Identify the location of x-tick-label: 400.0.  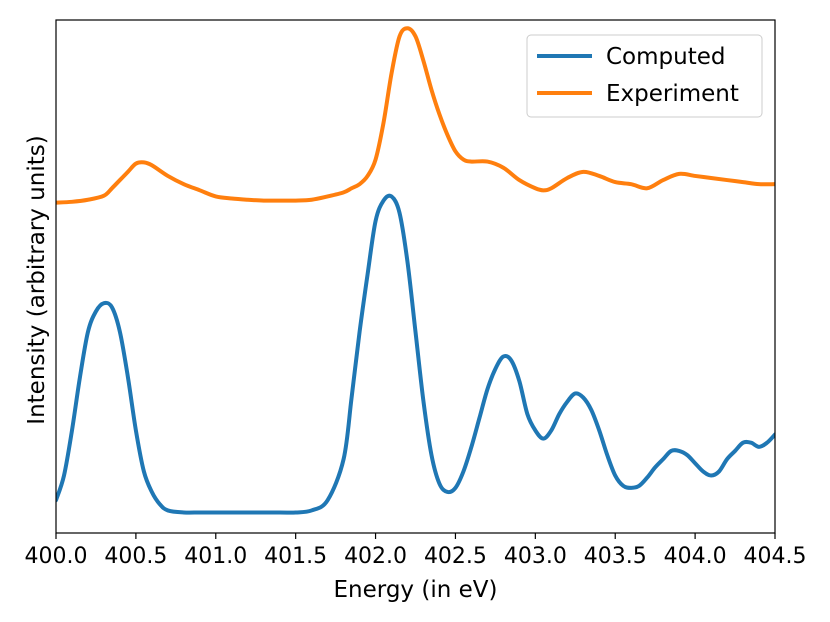
(56, 556).